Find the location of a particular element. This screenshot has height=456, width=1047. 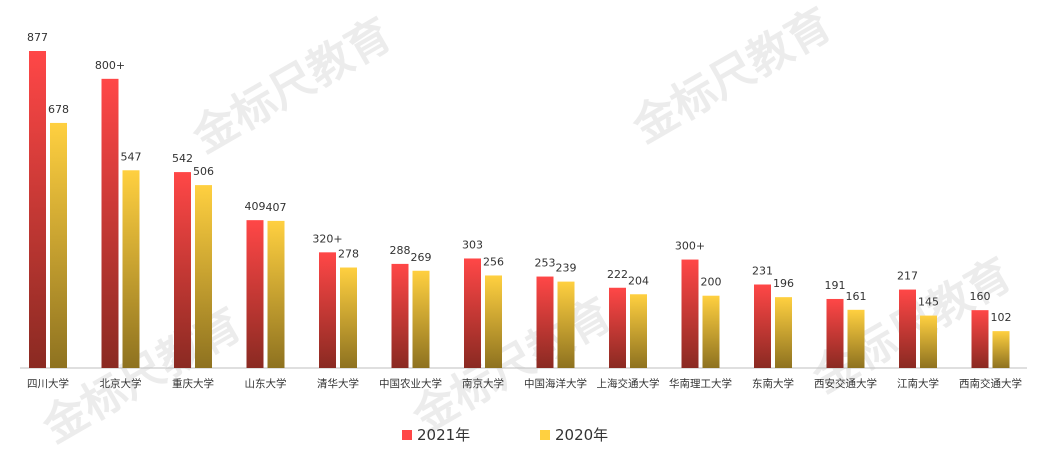

category-label-4: 清华大学 is located at coordinates (338, 383).